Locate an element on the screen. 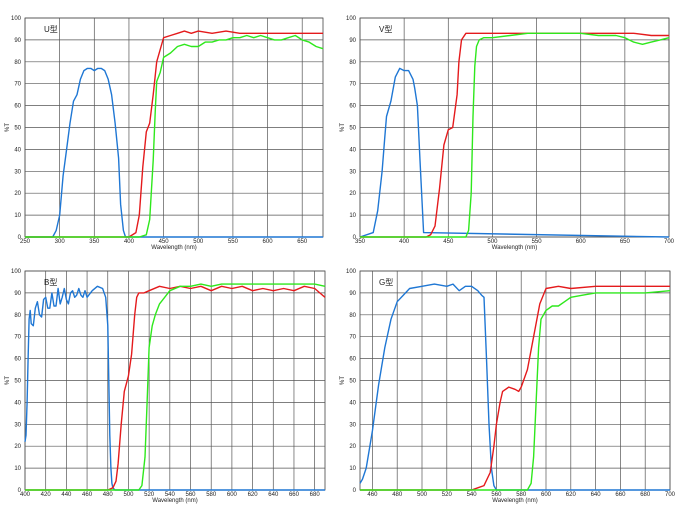  x-tick-label: 300 is located at coordinates (60, 242).